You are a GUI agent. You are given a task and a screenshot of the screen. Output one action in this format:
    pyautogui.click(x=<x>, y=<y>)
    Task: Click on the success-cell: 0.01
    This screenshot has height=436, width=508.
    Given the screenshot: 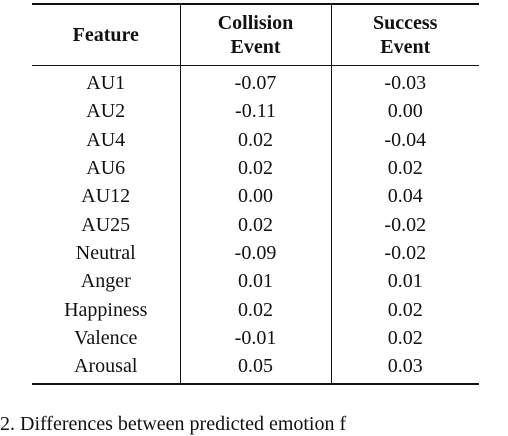 What is the action you would take?
    pyautogui.click(x=405, y=281)
    